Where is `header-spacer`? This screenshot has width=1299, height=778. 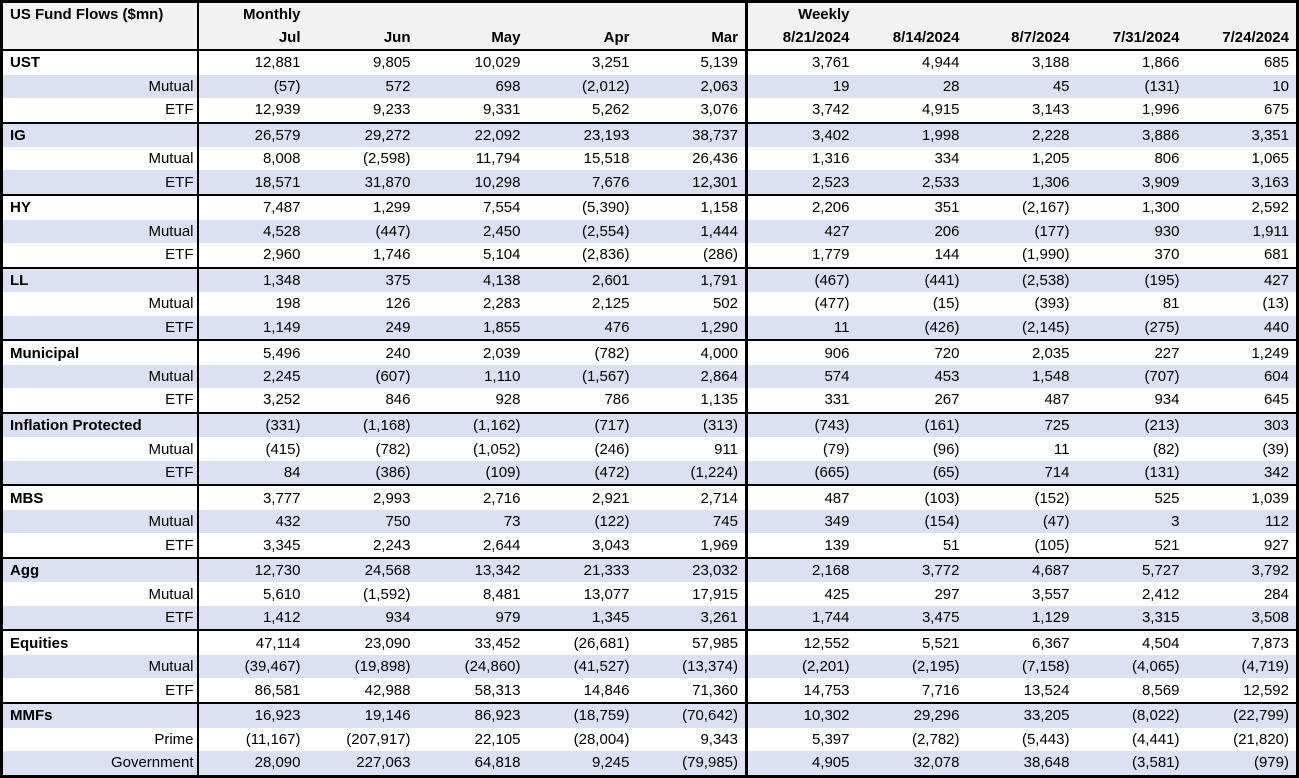 header-spacer is located at coordinates (691, 13).